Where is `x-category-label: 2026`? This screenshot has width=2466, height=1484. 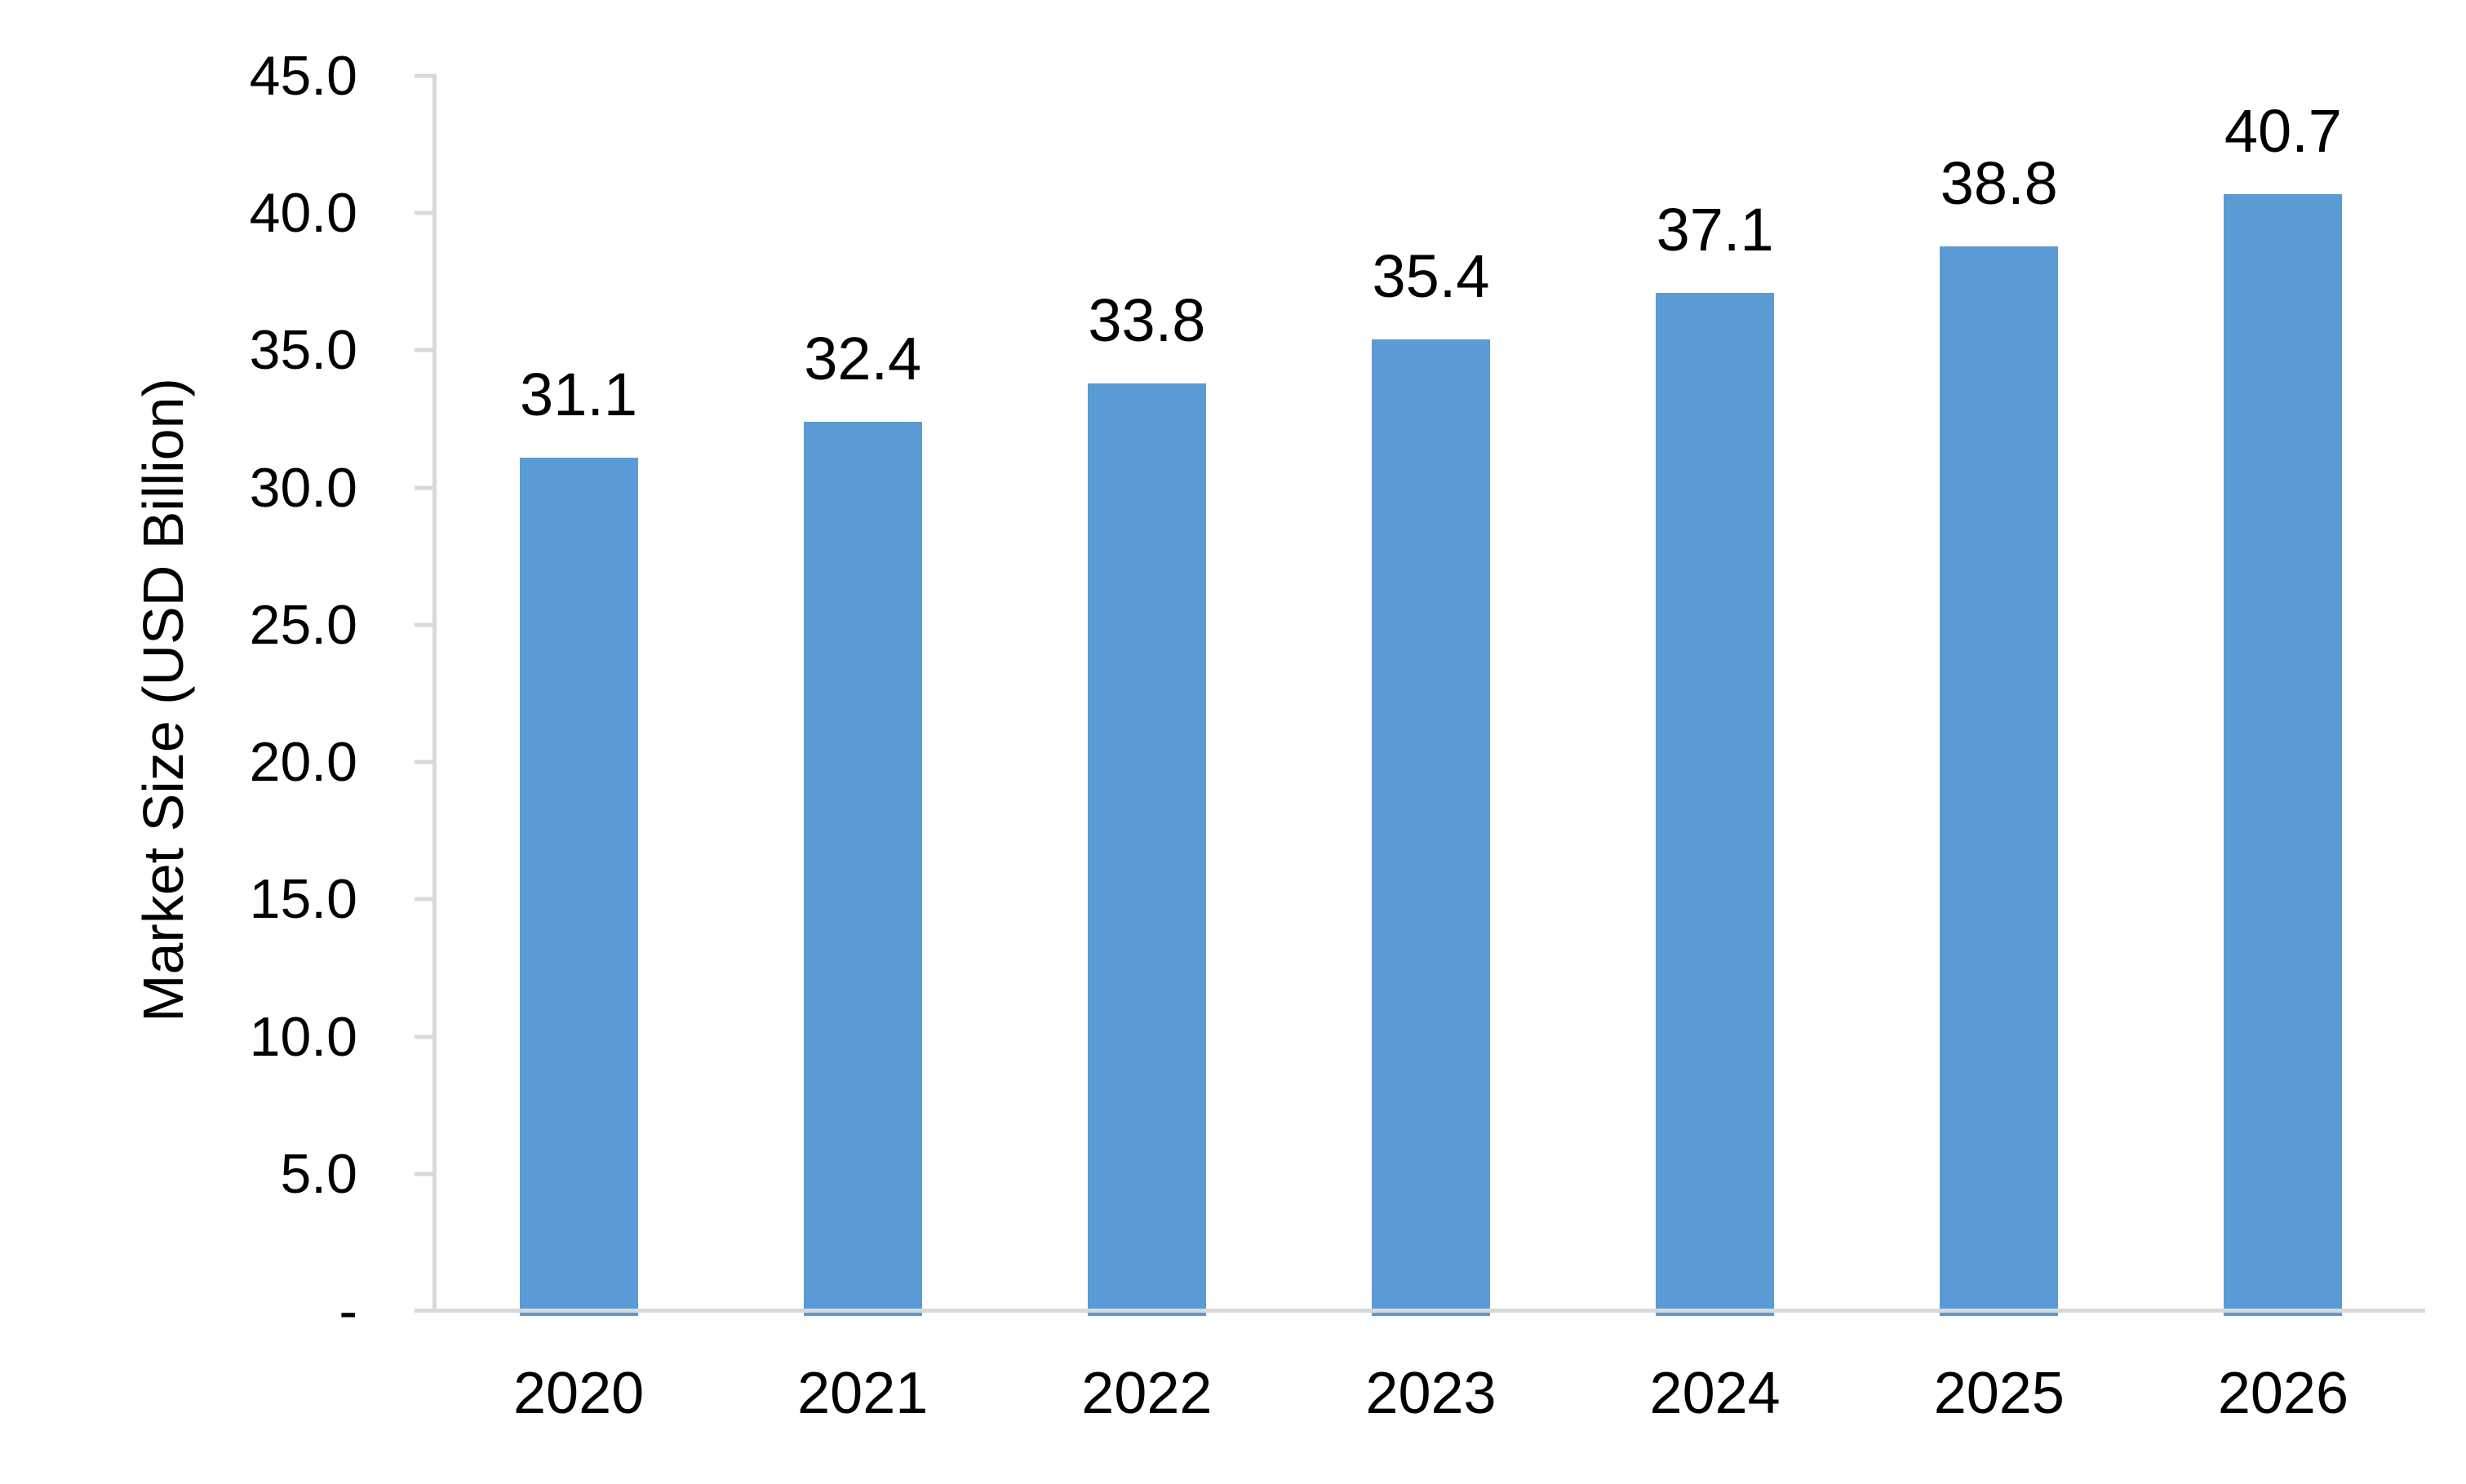 x-category-label: 2026 is located at coordinates (2283, 1393).